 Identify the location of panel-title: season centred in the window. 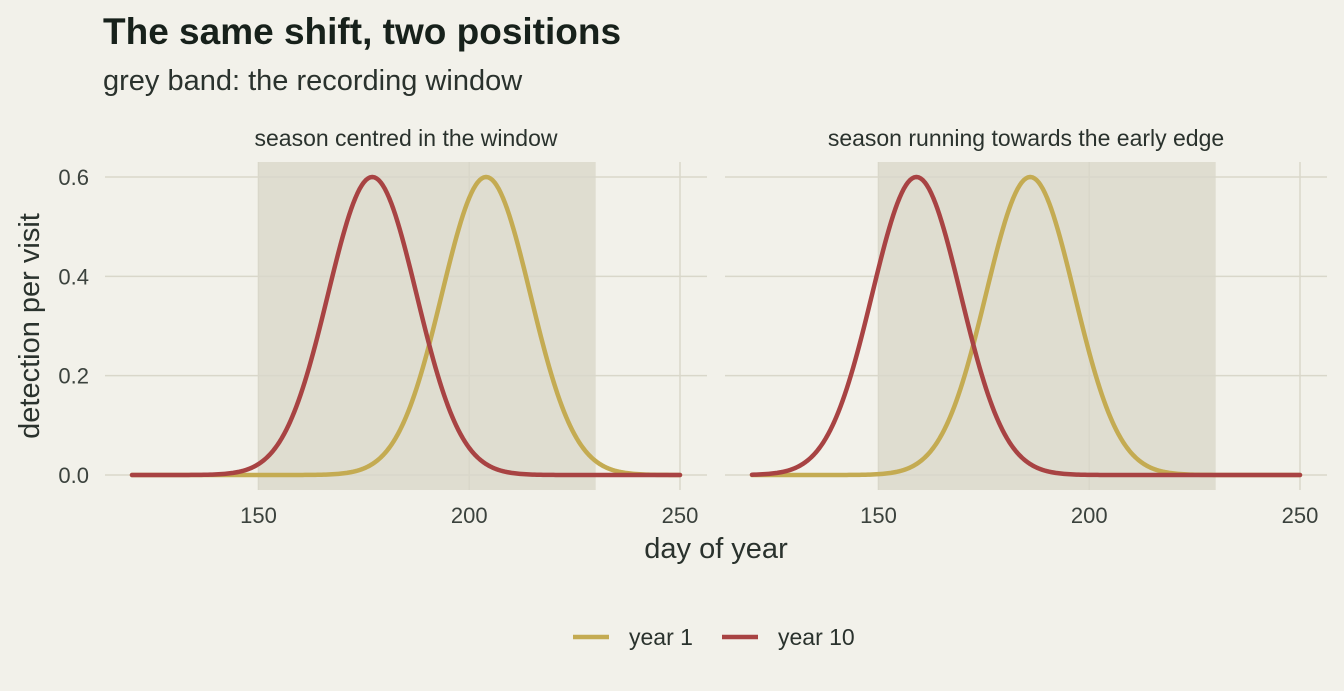
(405, 138).